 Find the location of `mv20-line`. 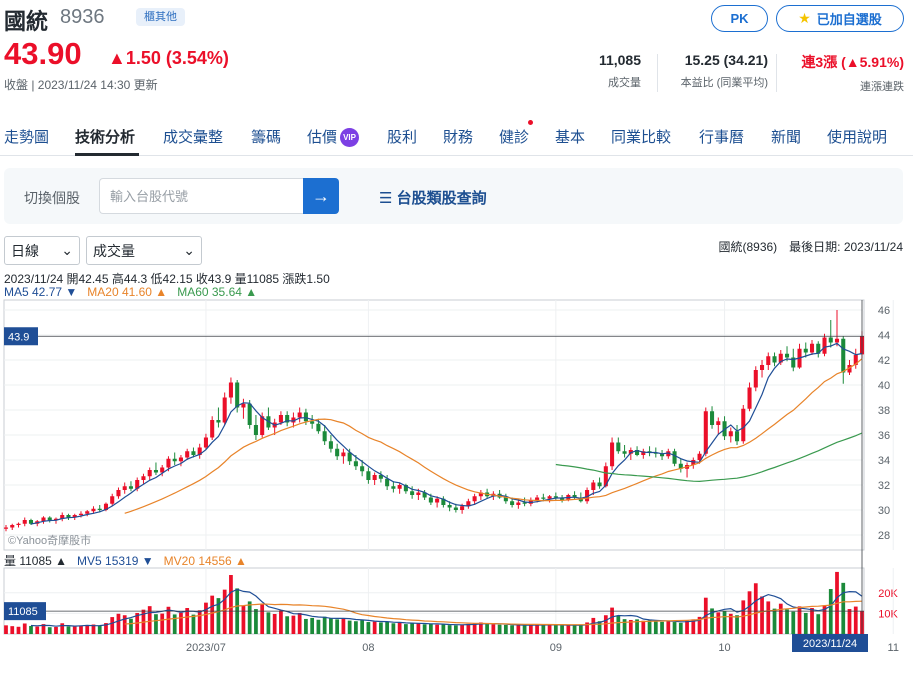

mv20-line is located at coordinates (493, 613).